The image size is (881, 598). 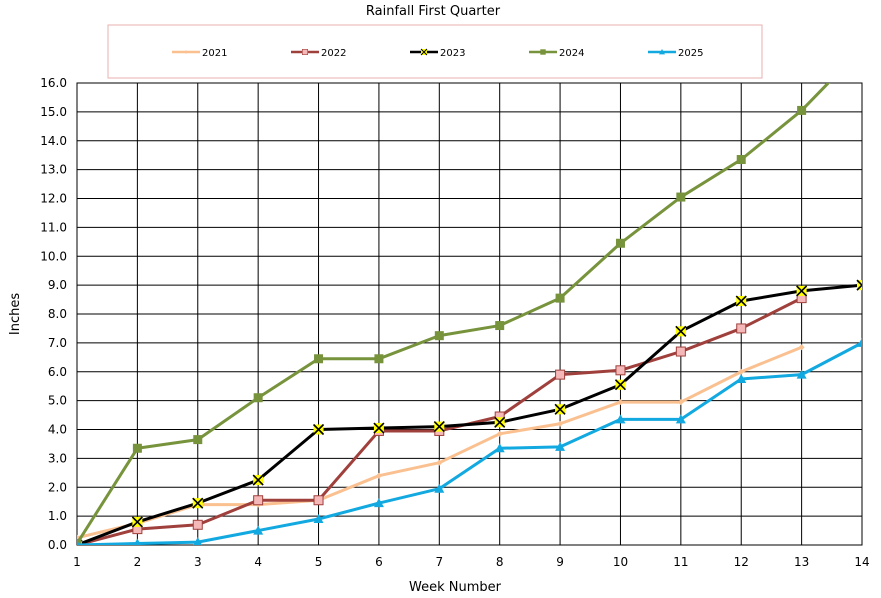 I want to click on legend-label: 2024, so click(x=571, y=53).